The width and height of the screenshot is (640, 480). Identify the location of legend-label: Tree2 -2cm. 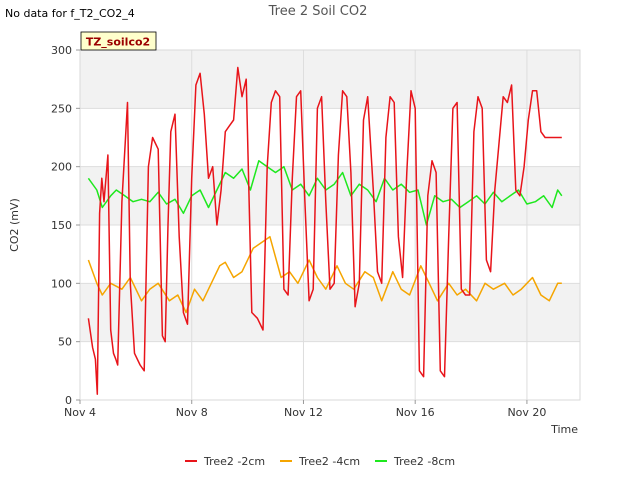
(234, 461).